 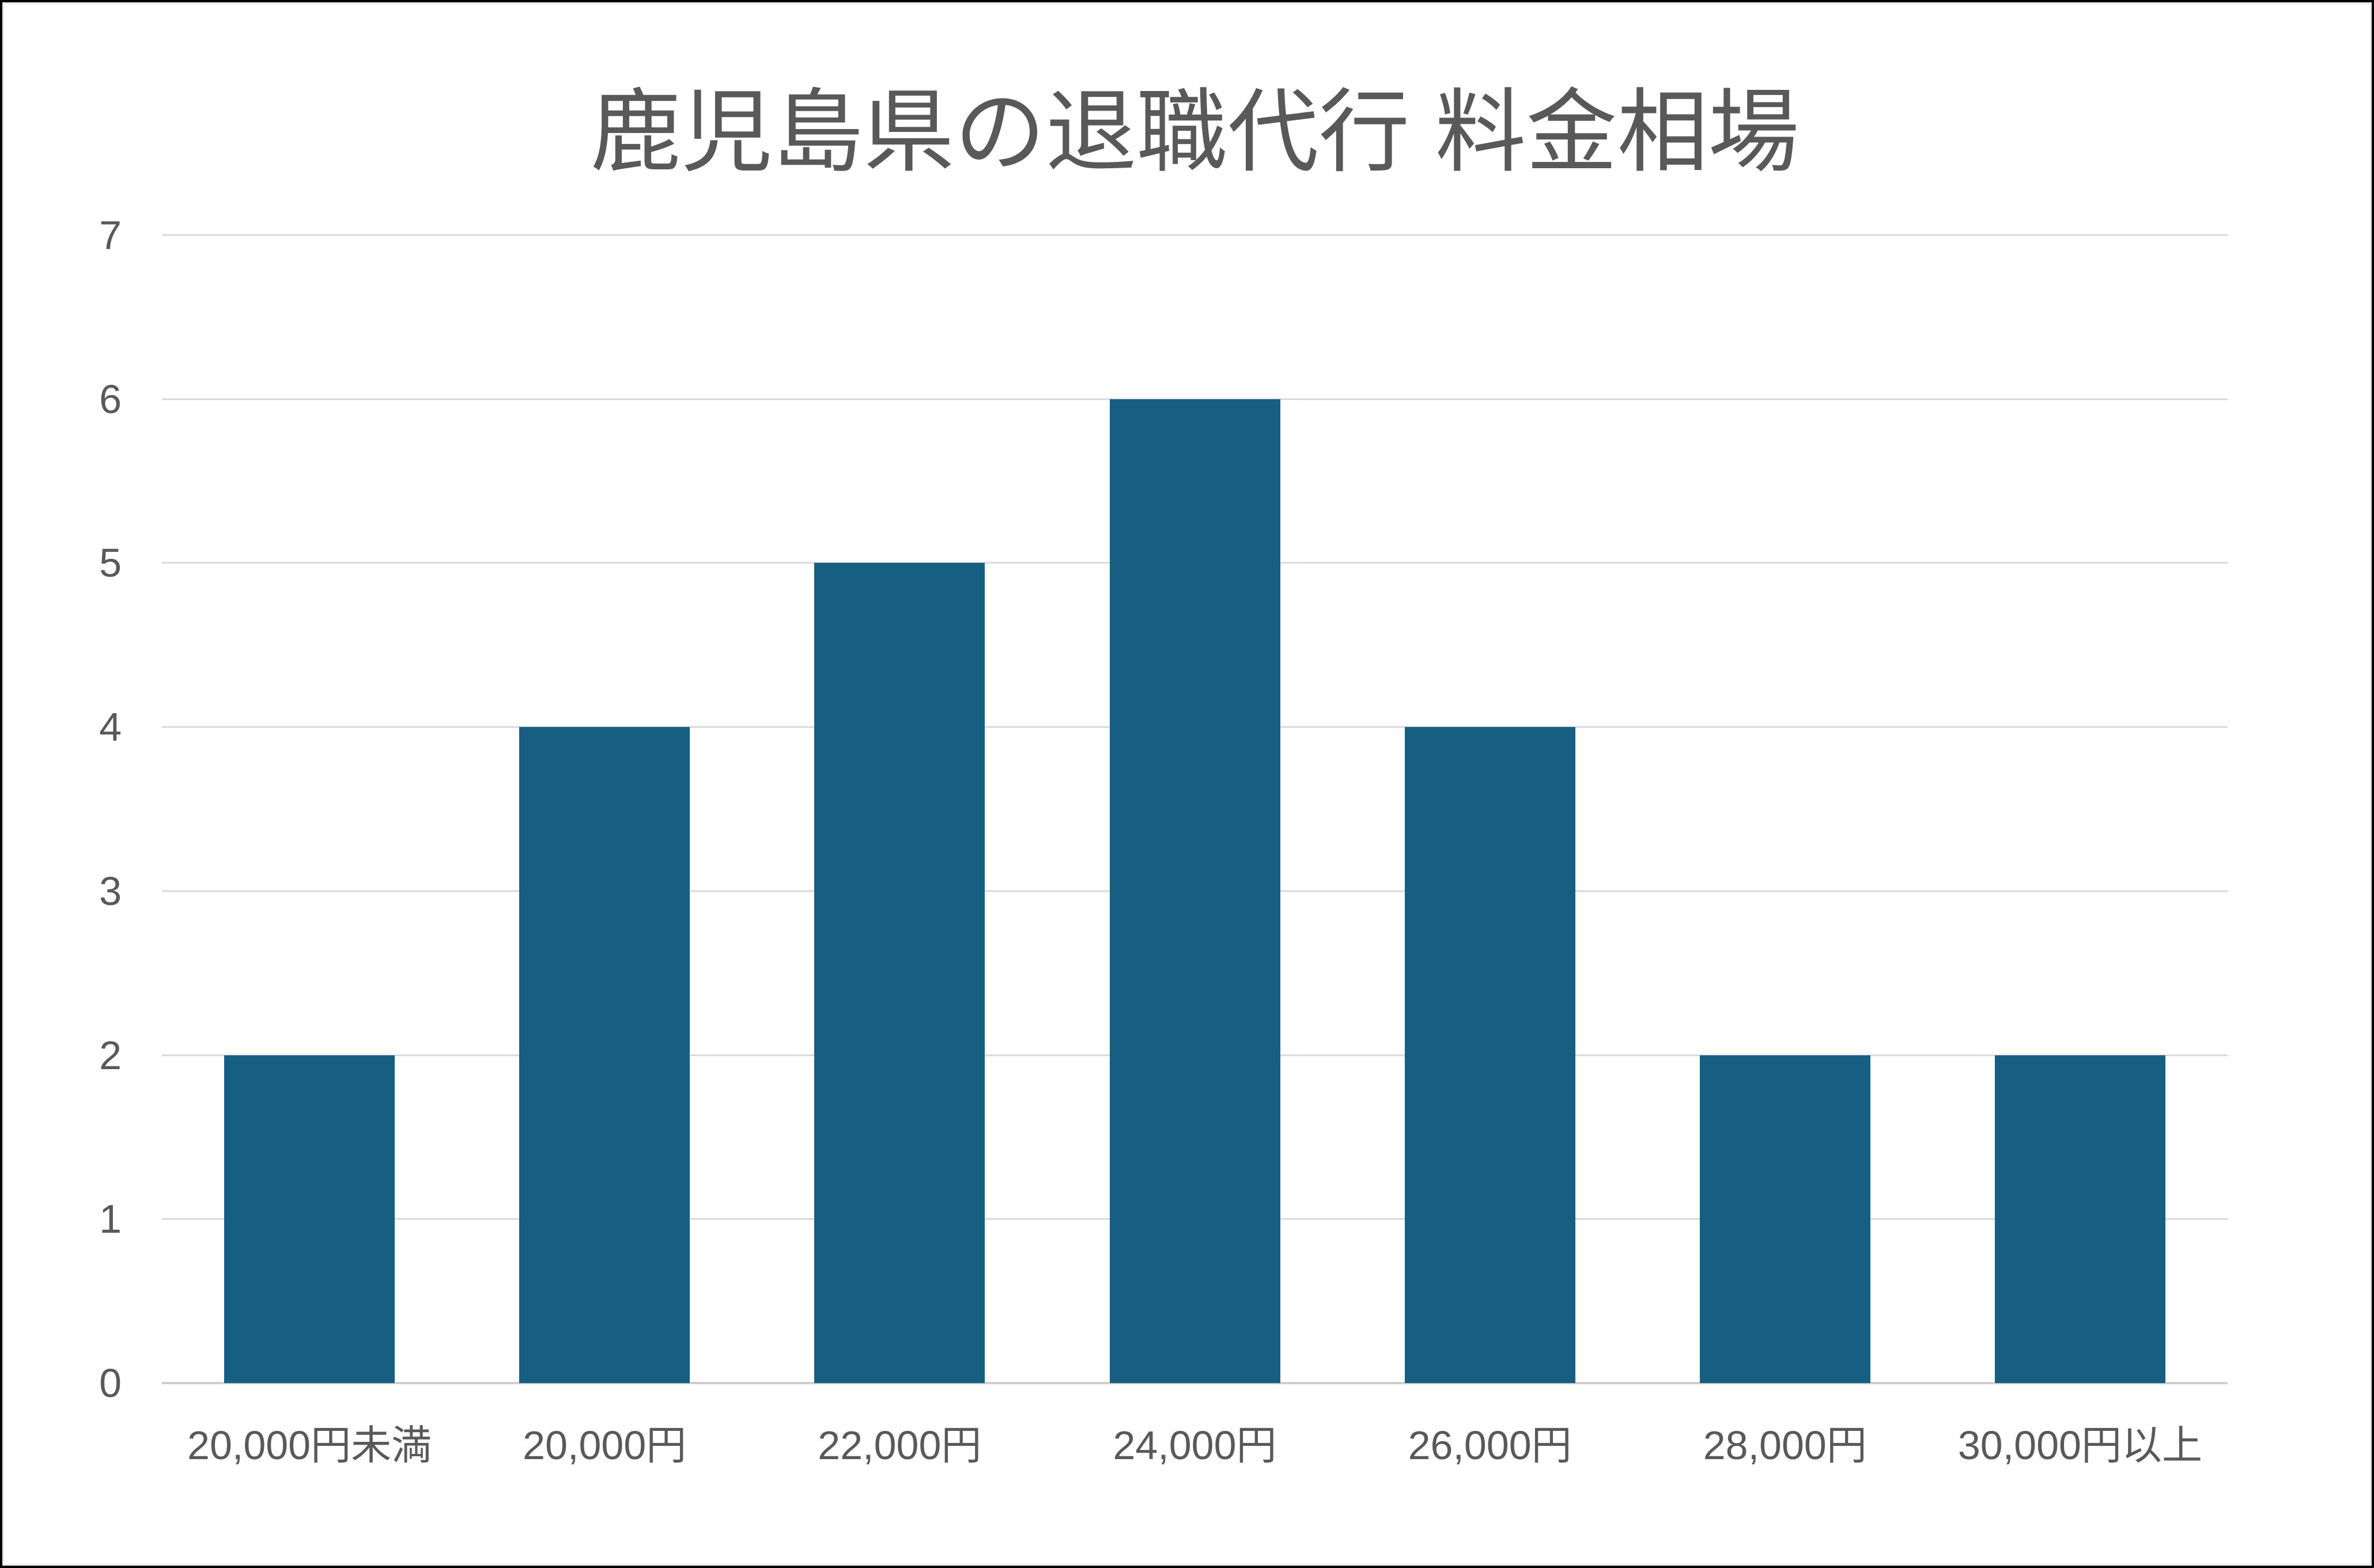 I want to click on y-tick-label: 4, so click(x=110, y=727).